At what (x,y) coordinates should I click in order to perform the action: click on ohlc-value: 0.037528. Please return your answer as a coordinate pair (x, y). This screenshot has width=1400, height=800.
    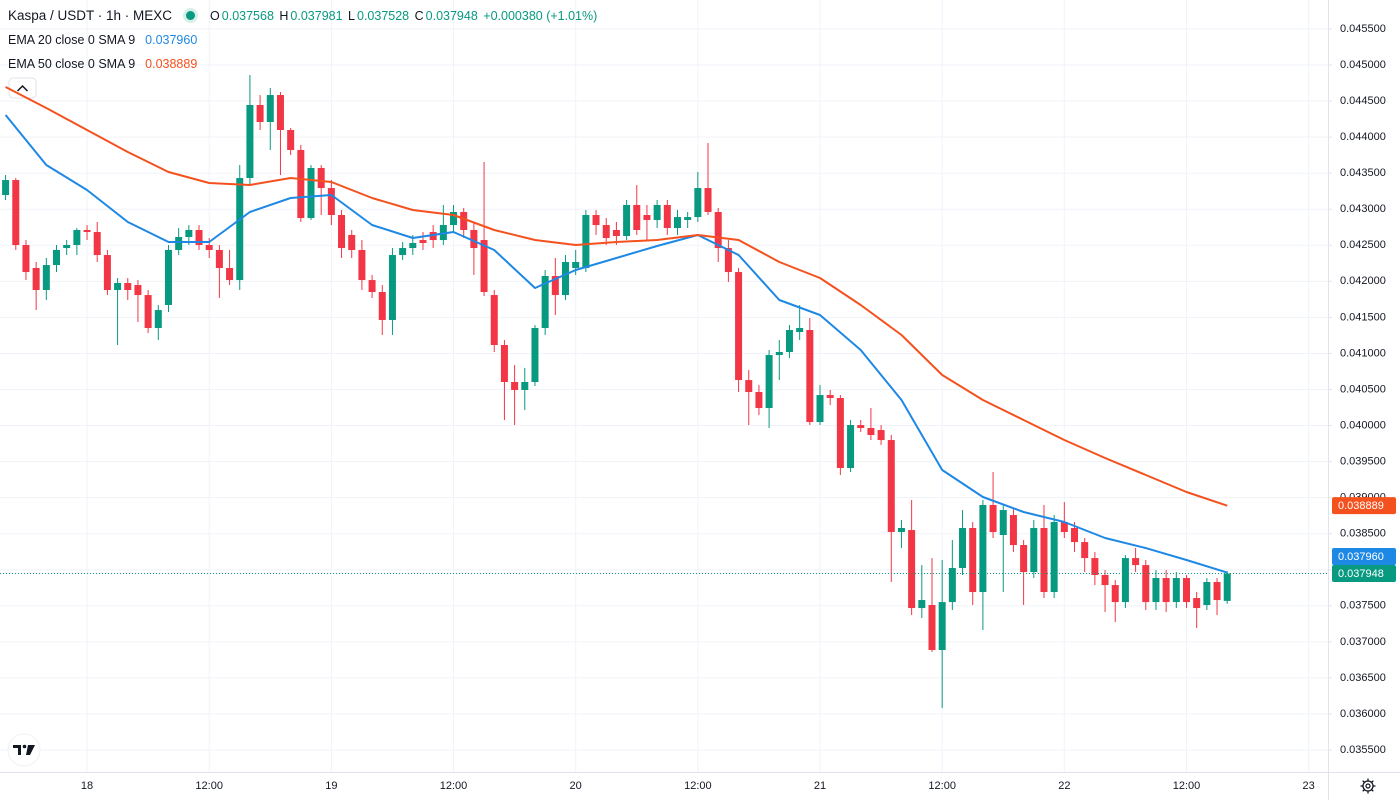
    Looking at the image, I should click on (383, 16).